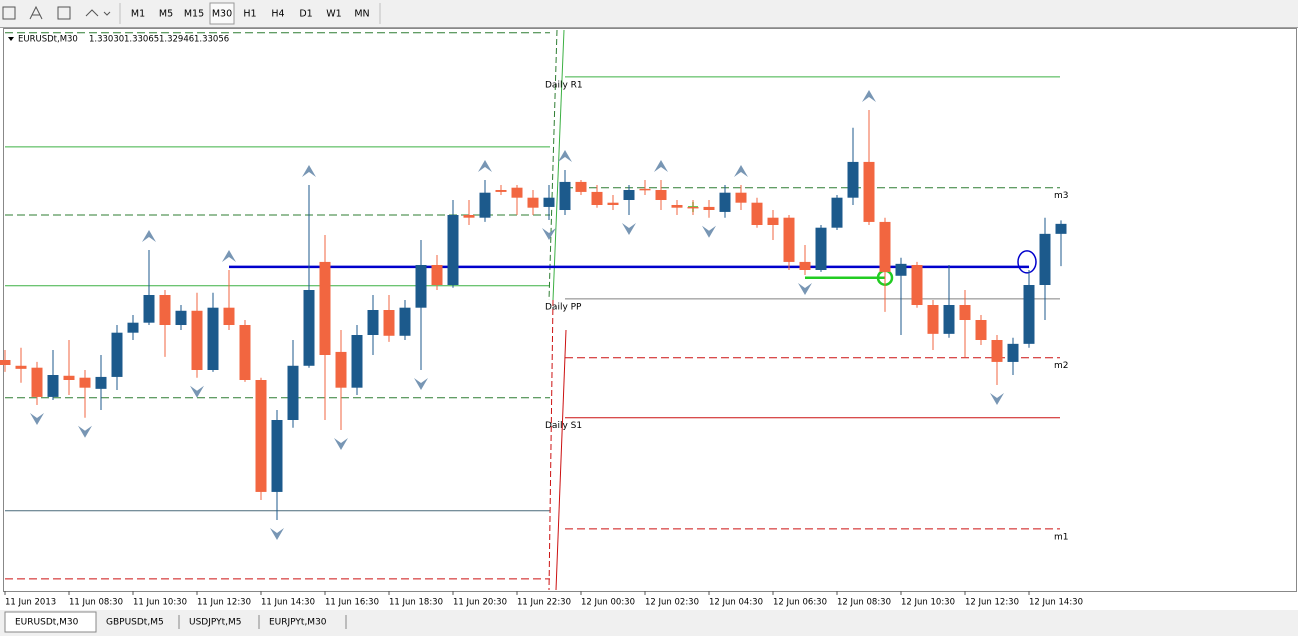 The width and height of the screenshot is (1298, 636). Describe the element at coordinates (194, 14) in the screenshot. I see `timeframe-button: M15` at that location.